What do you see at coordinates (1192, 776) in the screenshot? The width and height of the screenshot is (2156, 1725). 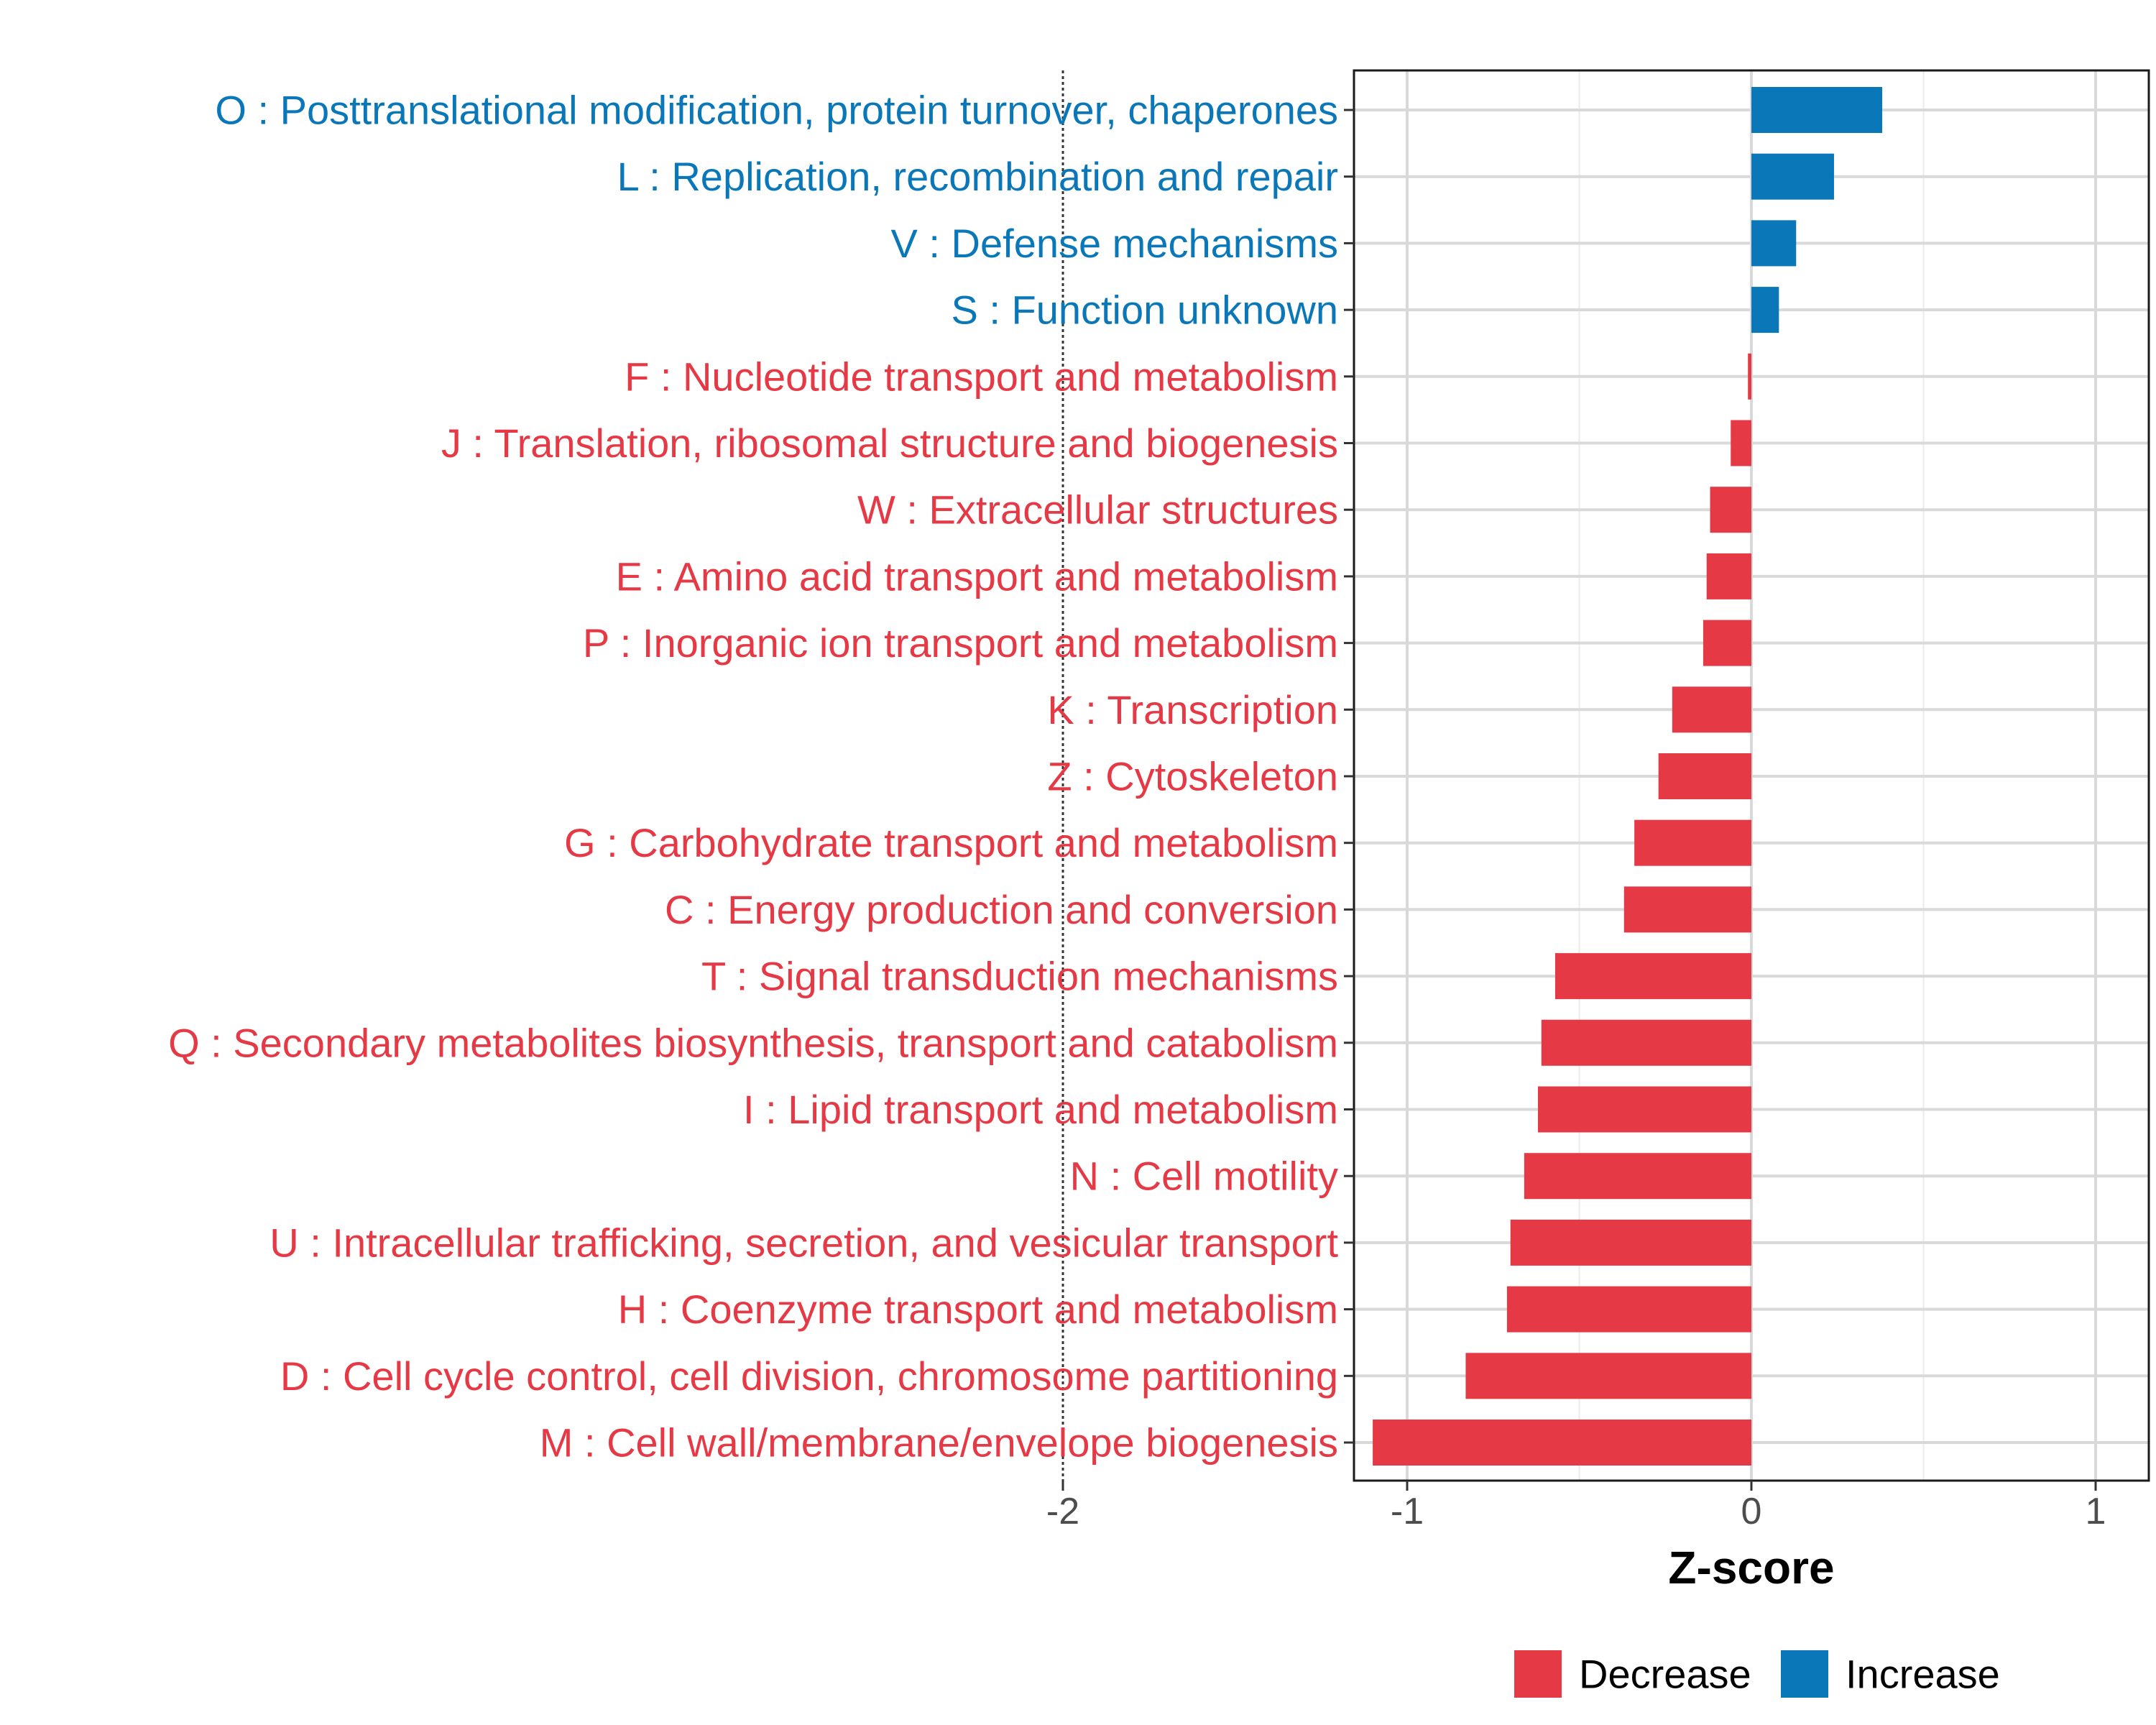 I see `category-label: Z : Cytoskeleton` at bounding box center [1192, 776].